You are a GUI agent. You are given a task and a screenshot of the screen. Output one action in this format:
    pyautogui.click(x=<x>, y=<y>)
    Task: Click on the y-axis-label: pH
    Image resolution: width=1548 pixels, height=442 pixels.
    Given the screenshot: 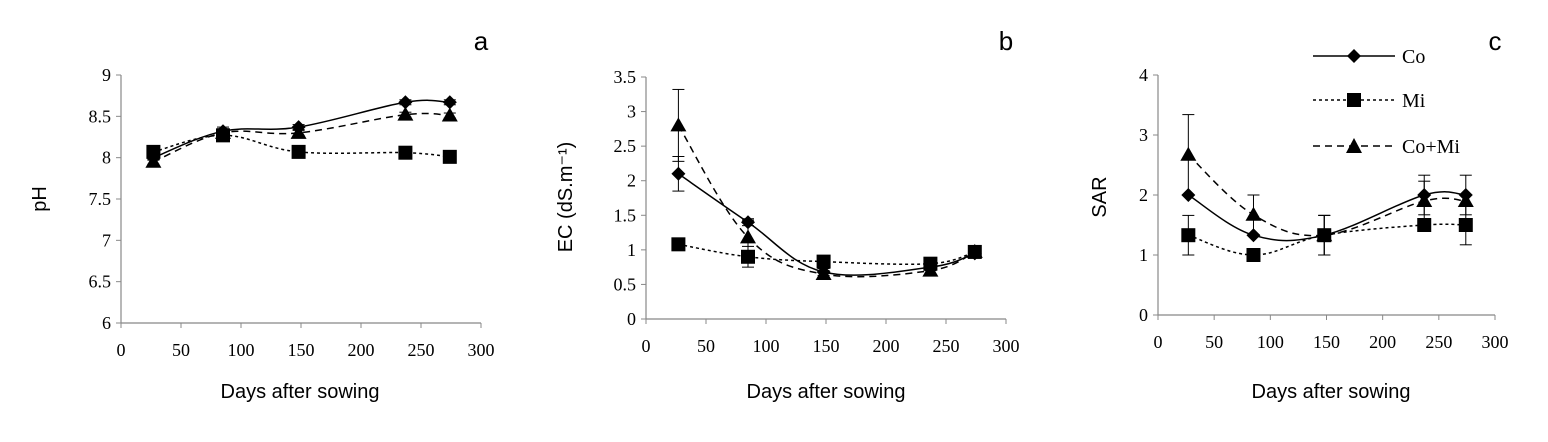 What is the action you would take?
    pyautogui.click(x=40, y=199)
    